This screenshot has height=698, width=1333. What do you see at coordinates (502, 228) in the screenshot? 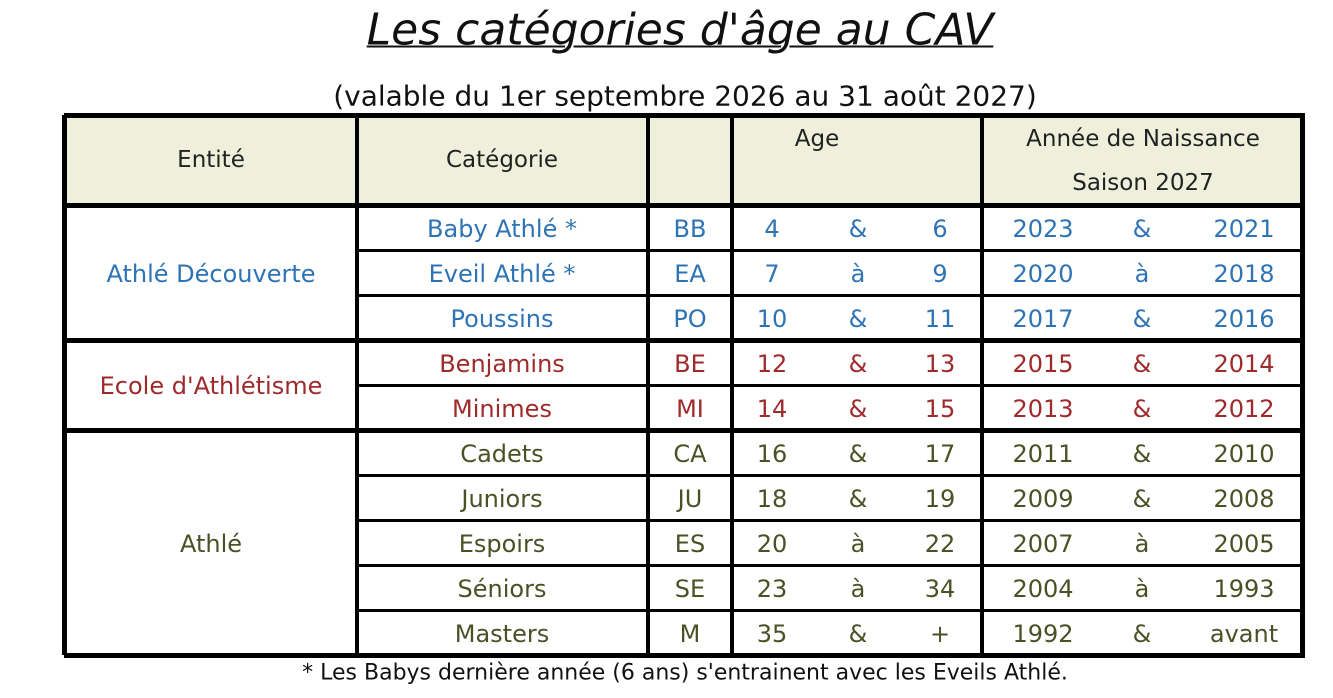
I see `cell: Baby Athlé *` at bounding box center [502, 228].